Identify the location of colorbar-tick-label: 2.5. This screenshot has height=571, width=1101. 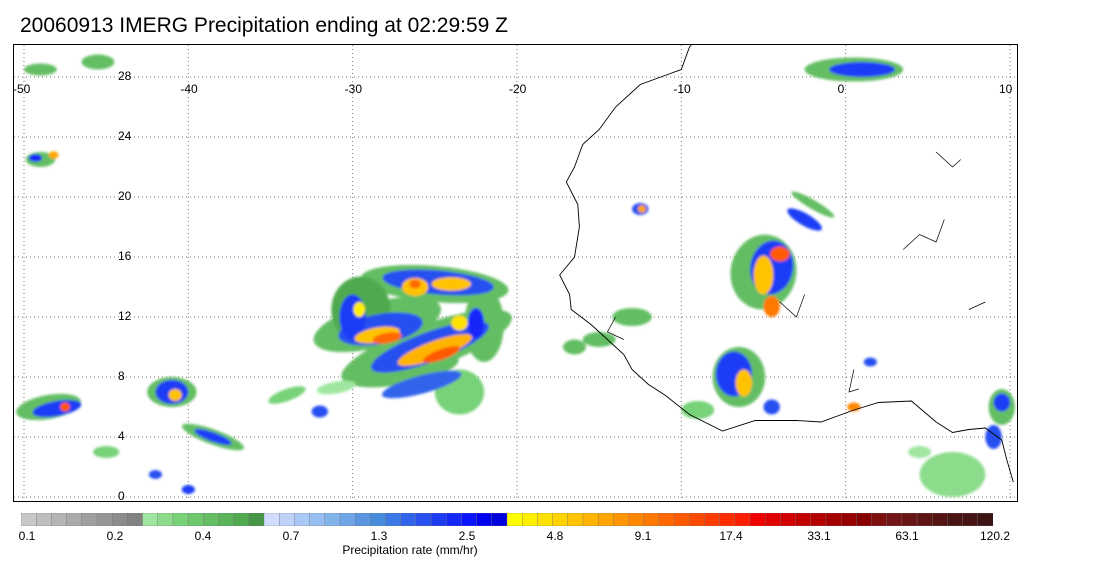
(467, 536).